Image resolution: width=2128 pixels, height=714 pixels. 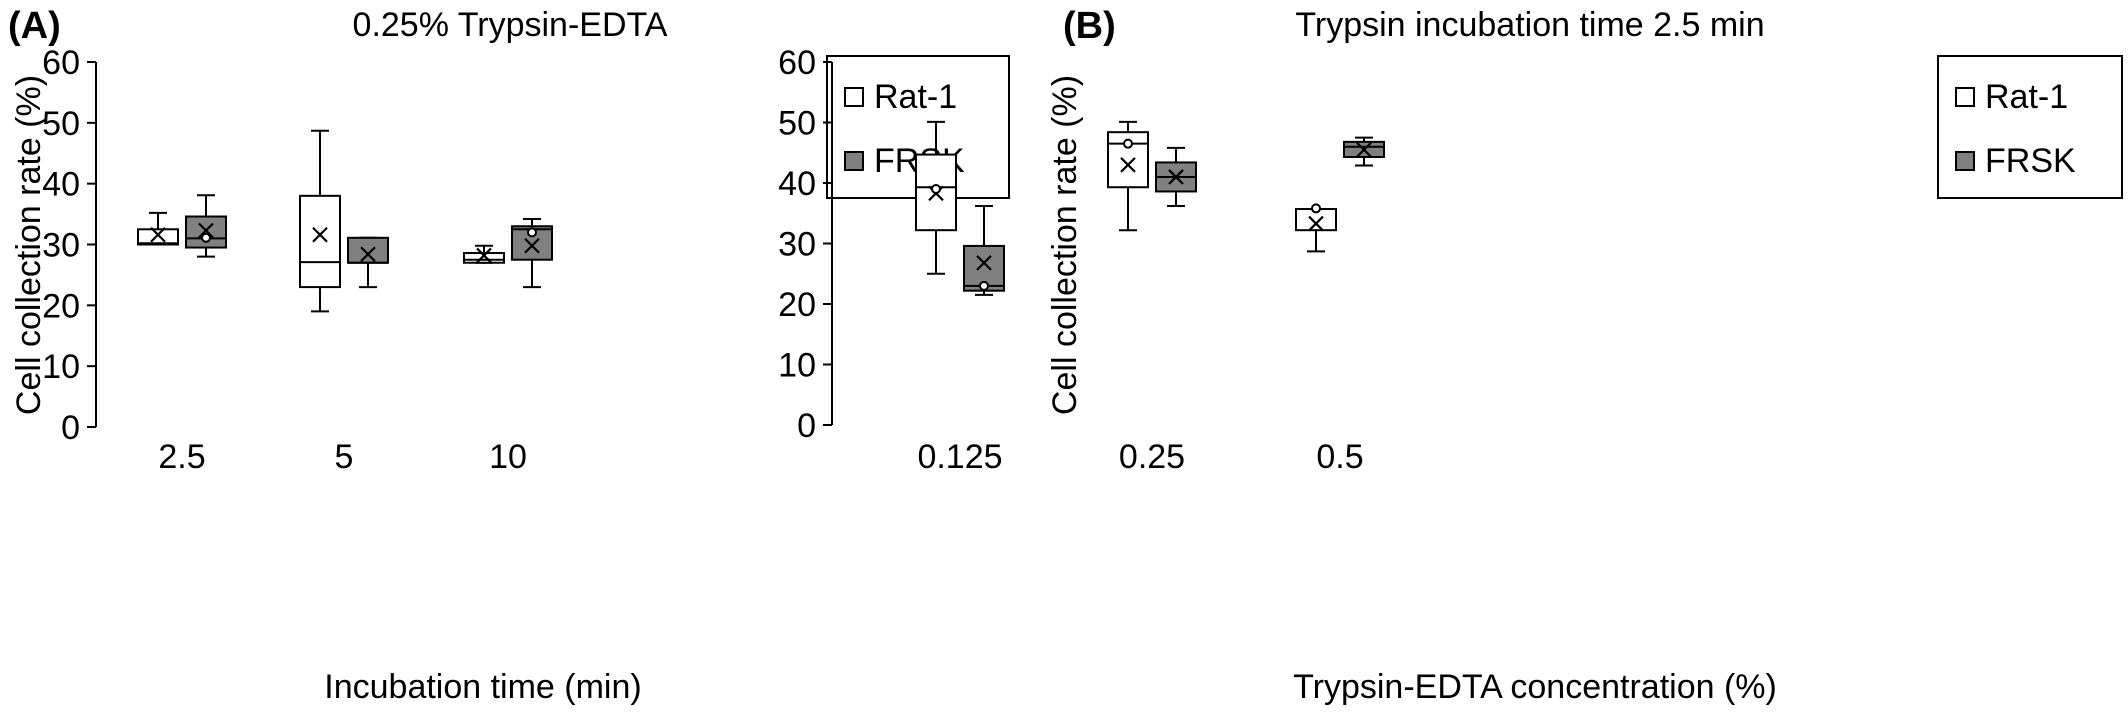 I want to click on chart-title: 0.25% Trypsin-EDTA, so click(x=510, y=25).